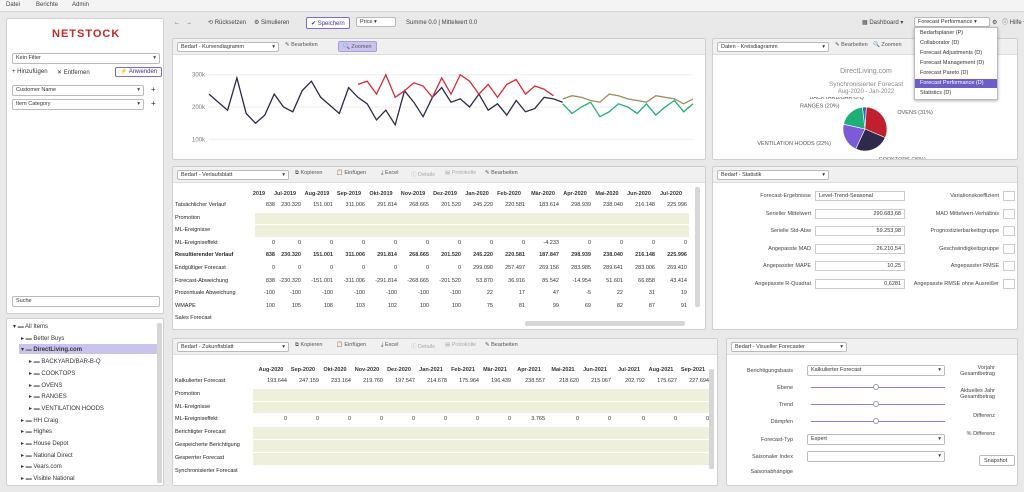  Describe the element at coordinates (876, 370) in the screenshot. I see `basis-select: Kalkulierter Forecast ▾` at that location.